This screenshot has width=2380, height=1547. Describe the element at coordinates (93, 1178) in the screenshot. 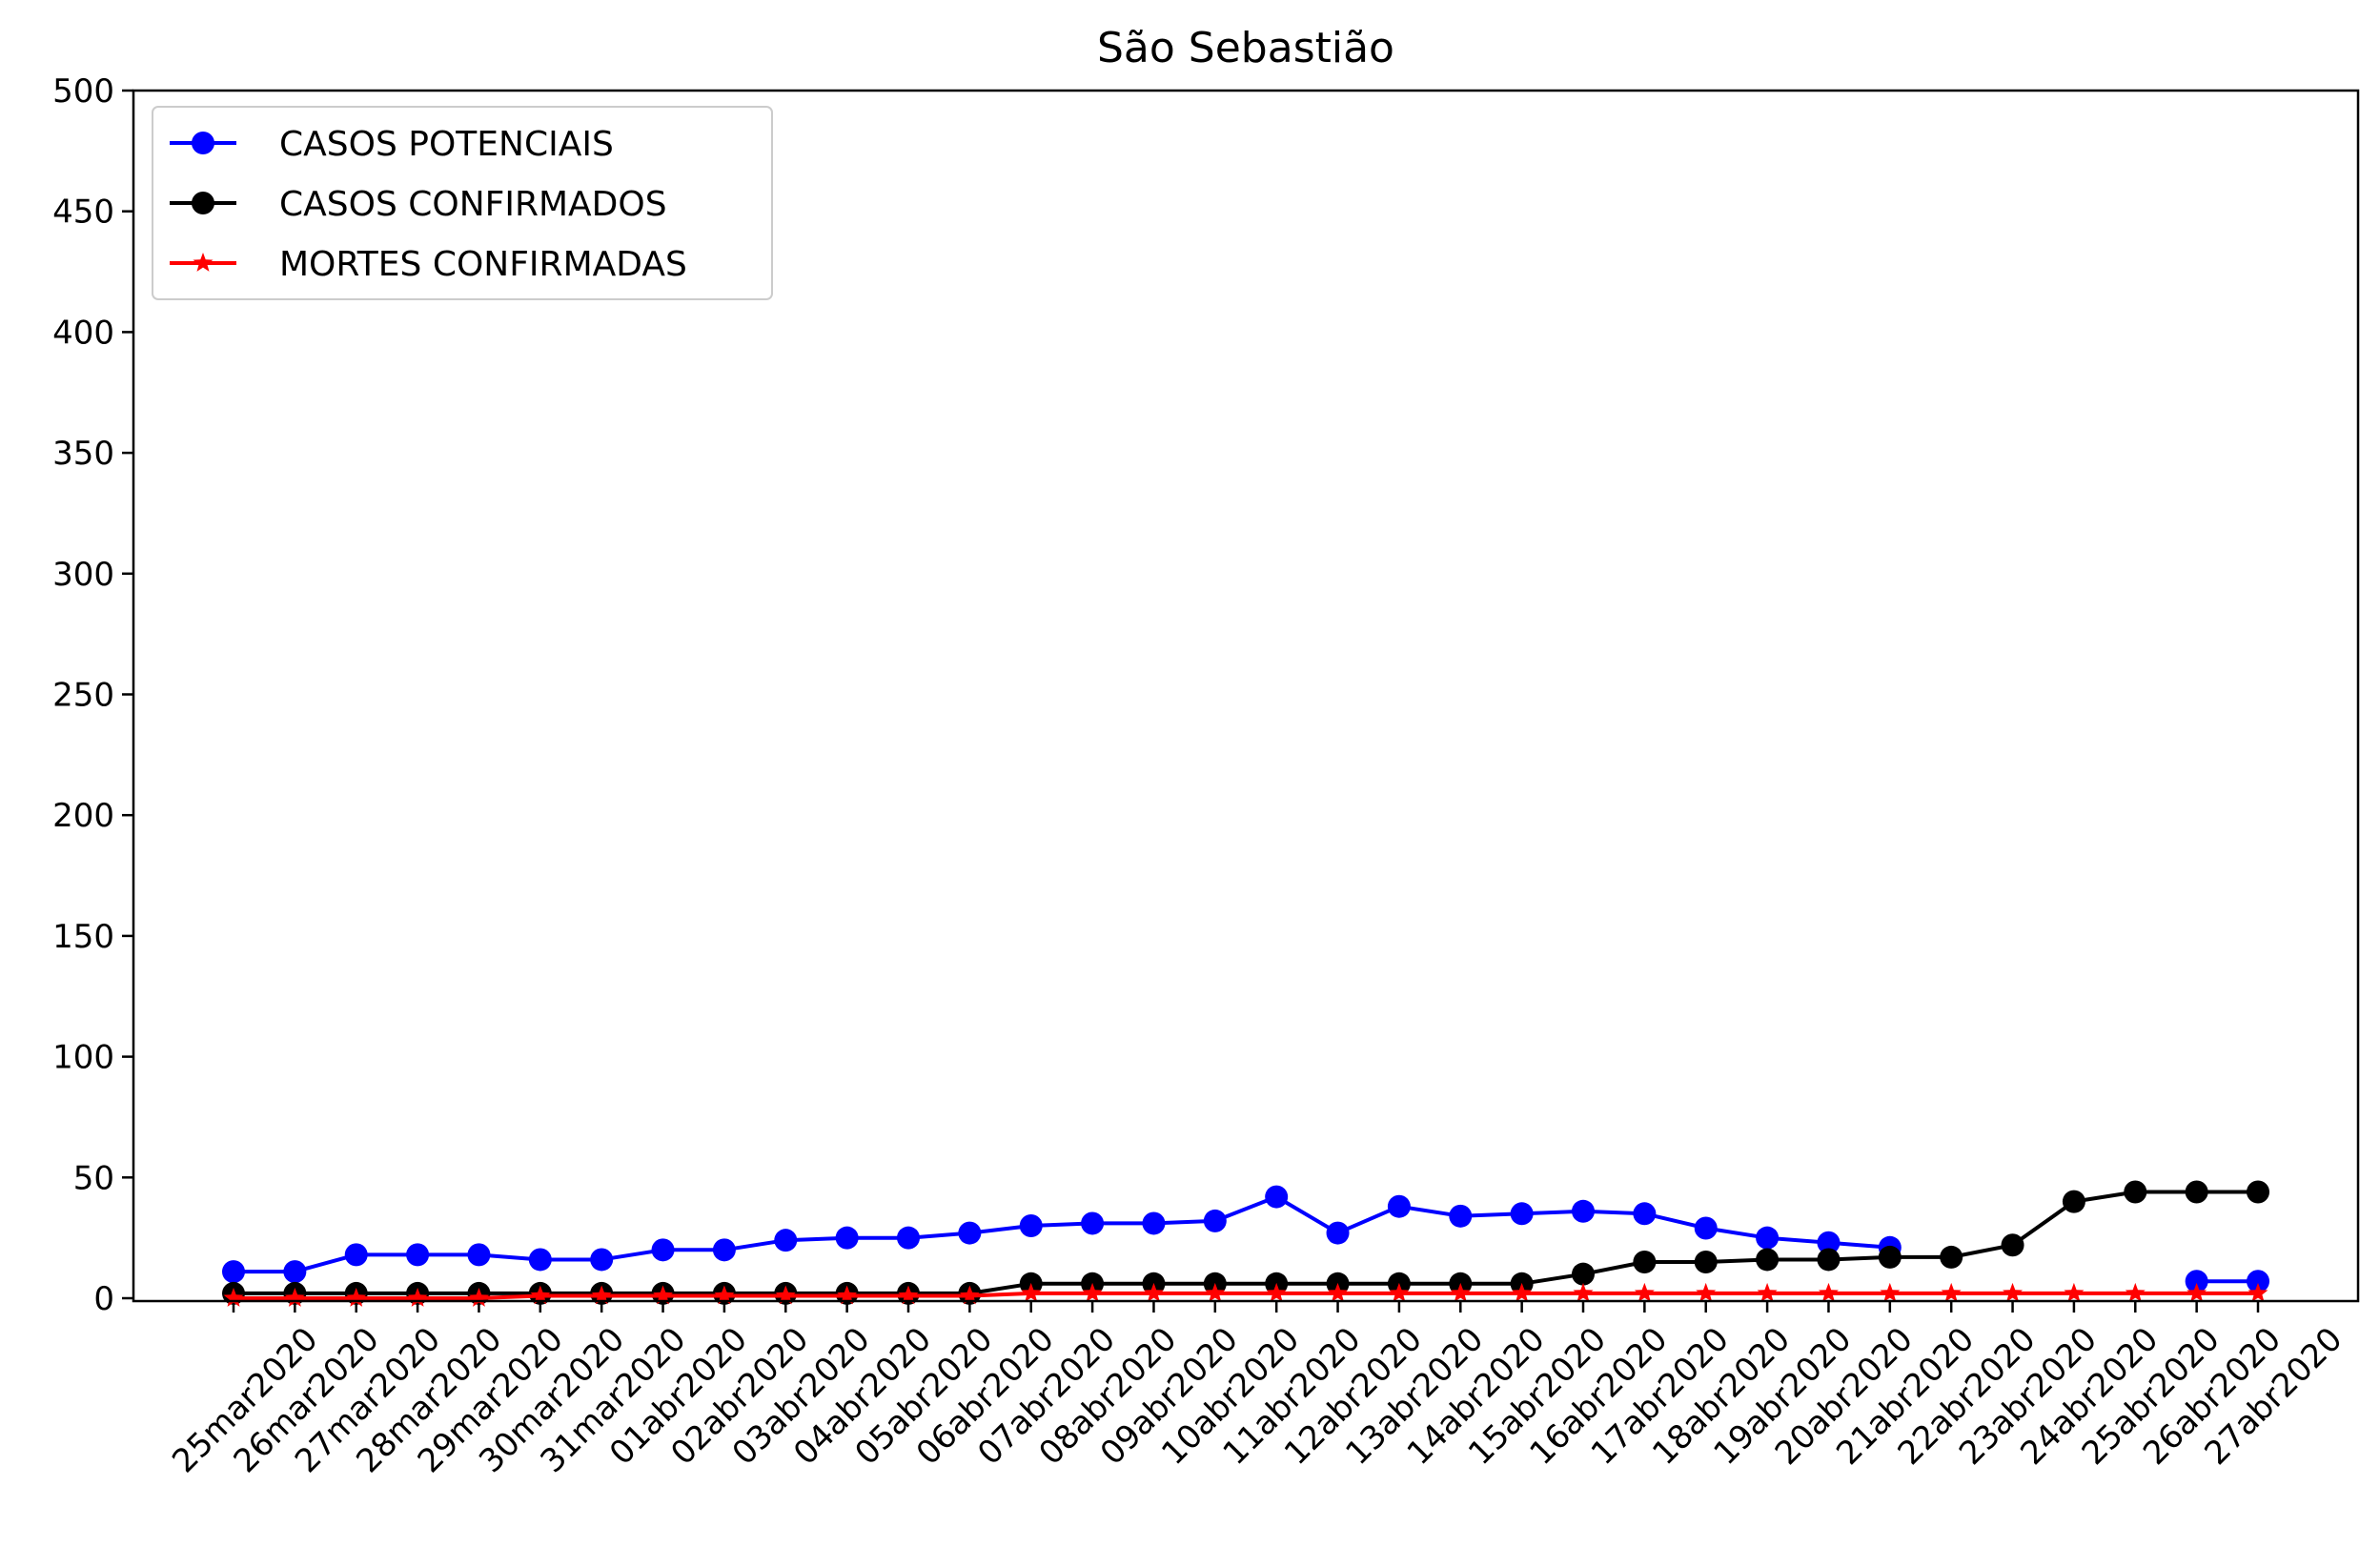

I see `y-tick-label: 50` at that location.